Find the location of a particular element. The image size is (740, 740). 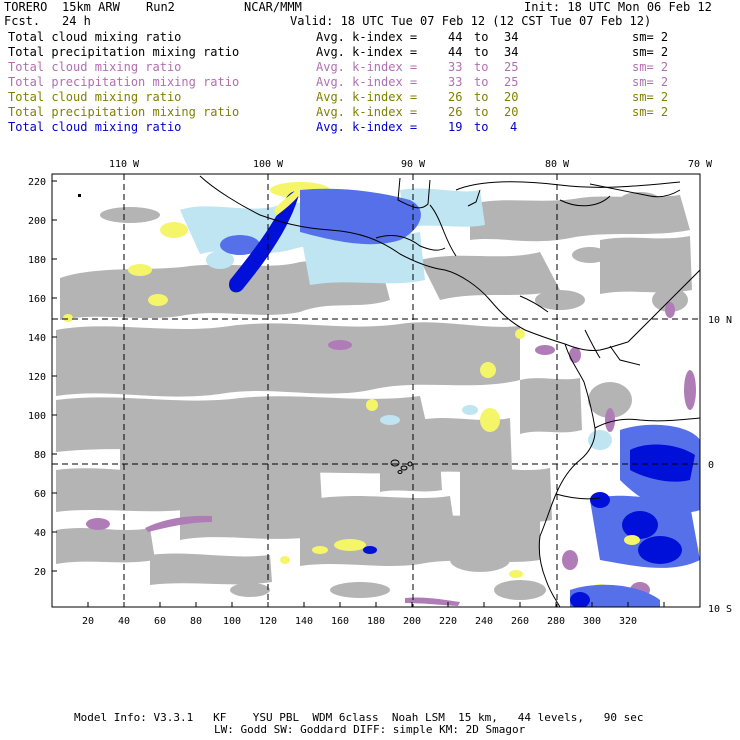

lon-label: 80 W is located at coordinates (557, 164).